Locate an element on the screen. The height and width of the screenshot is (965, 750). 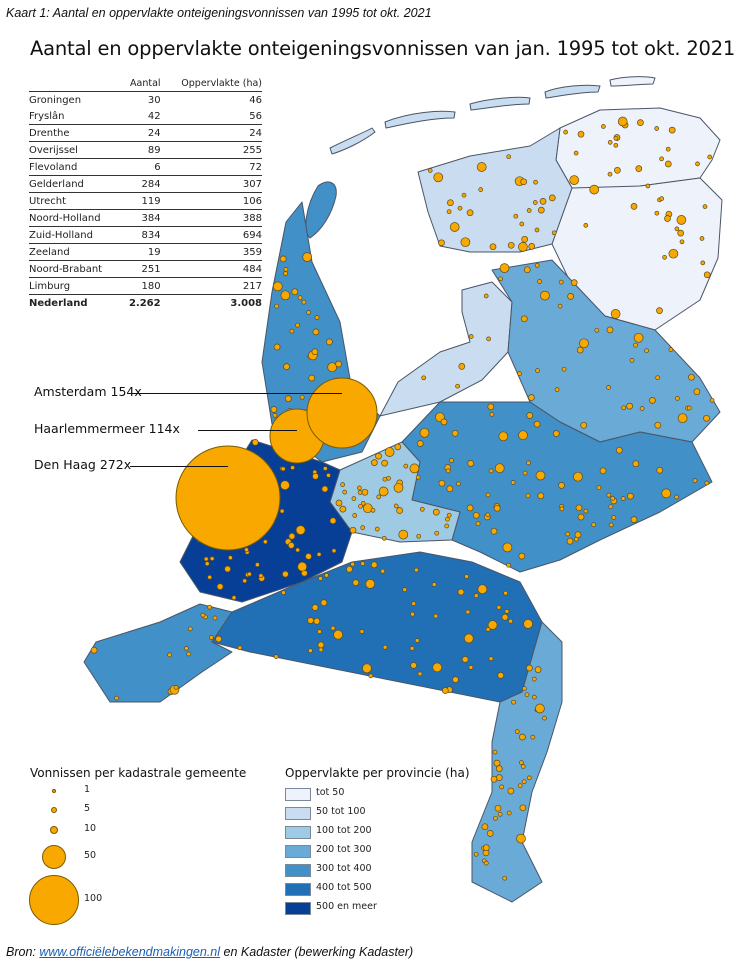
table-cell-aantal: 24 is located at coordinates (140, 133).